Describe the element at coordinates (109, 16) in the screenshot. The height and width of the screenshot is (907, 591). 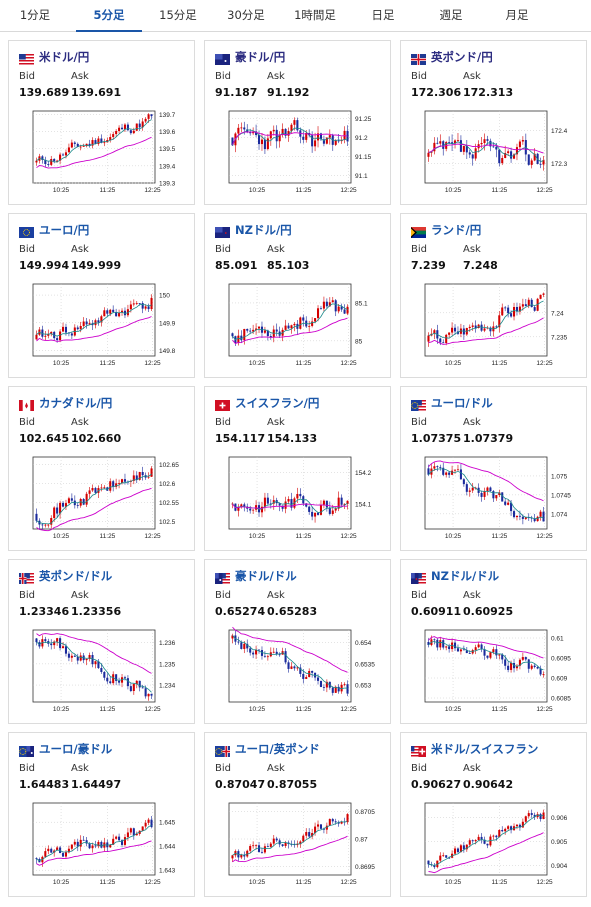
I see `tab-5min: 5分足` at that location.